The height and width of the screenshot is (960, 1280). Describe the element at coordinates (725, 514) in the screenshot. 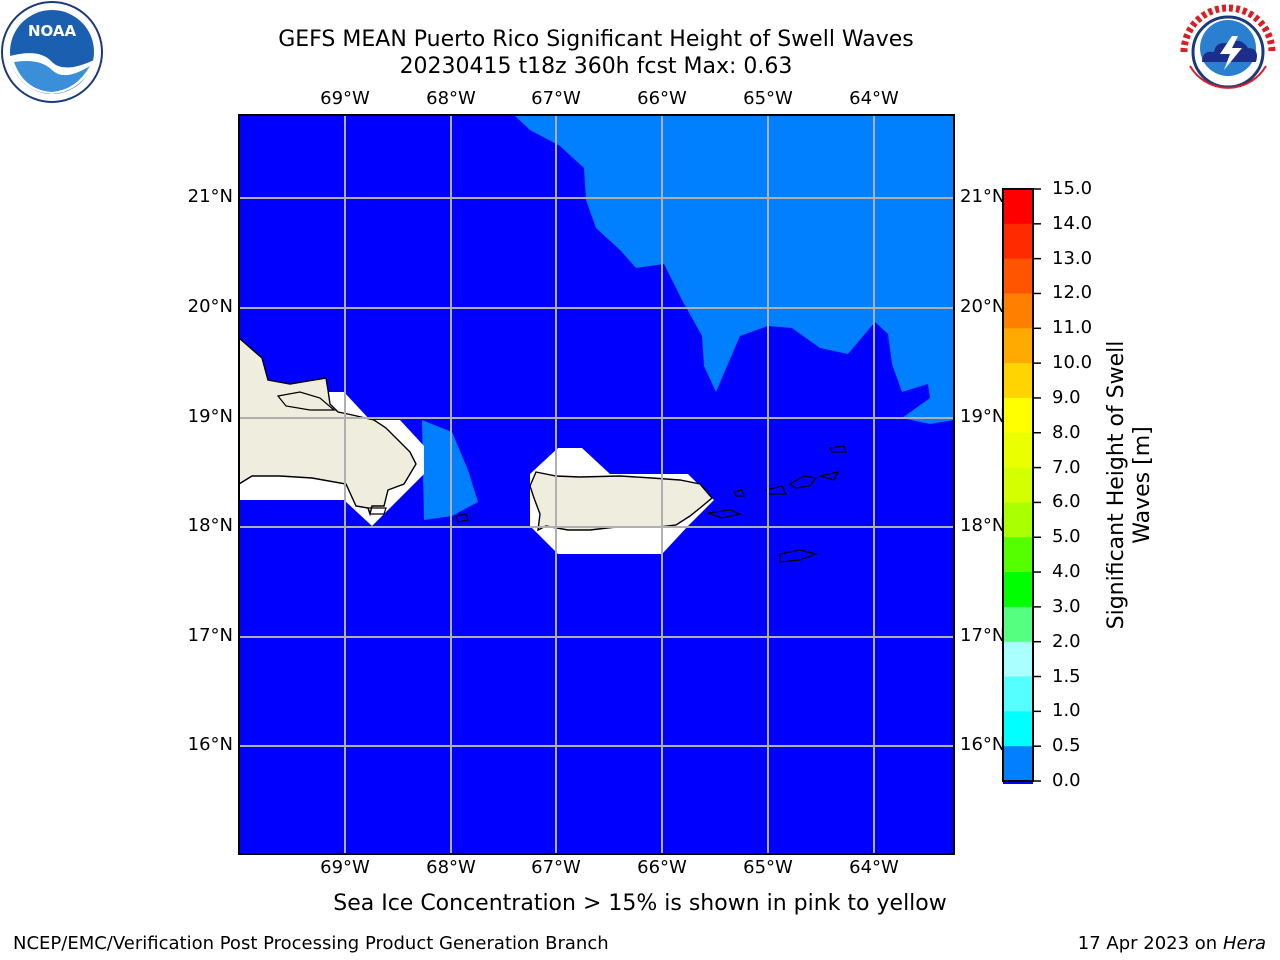

I see `vieques` at that location.